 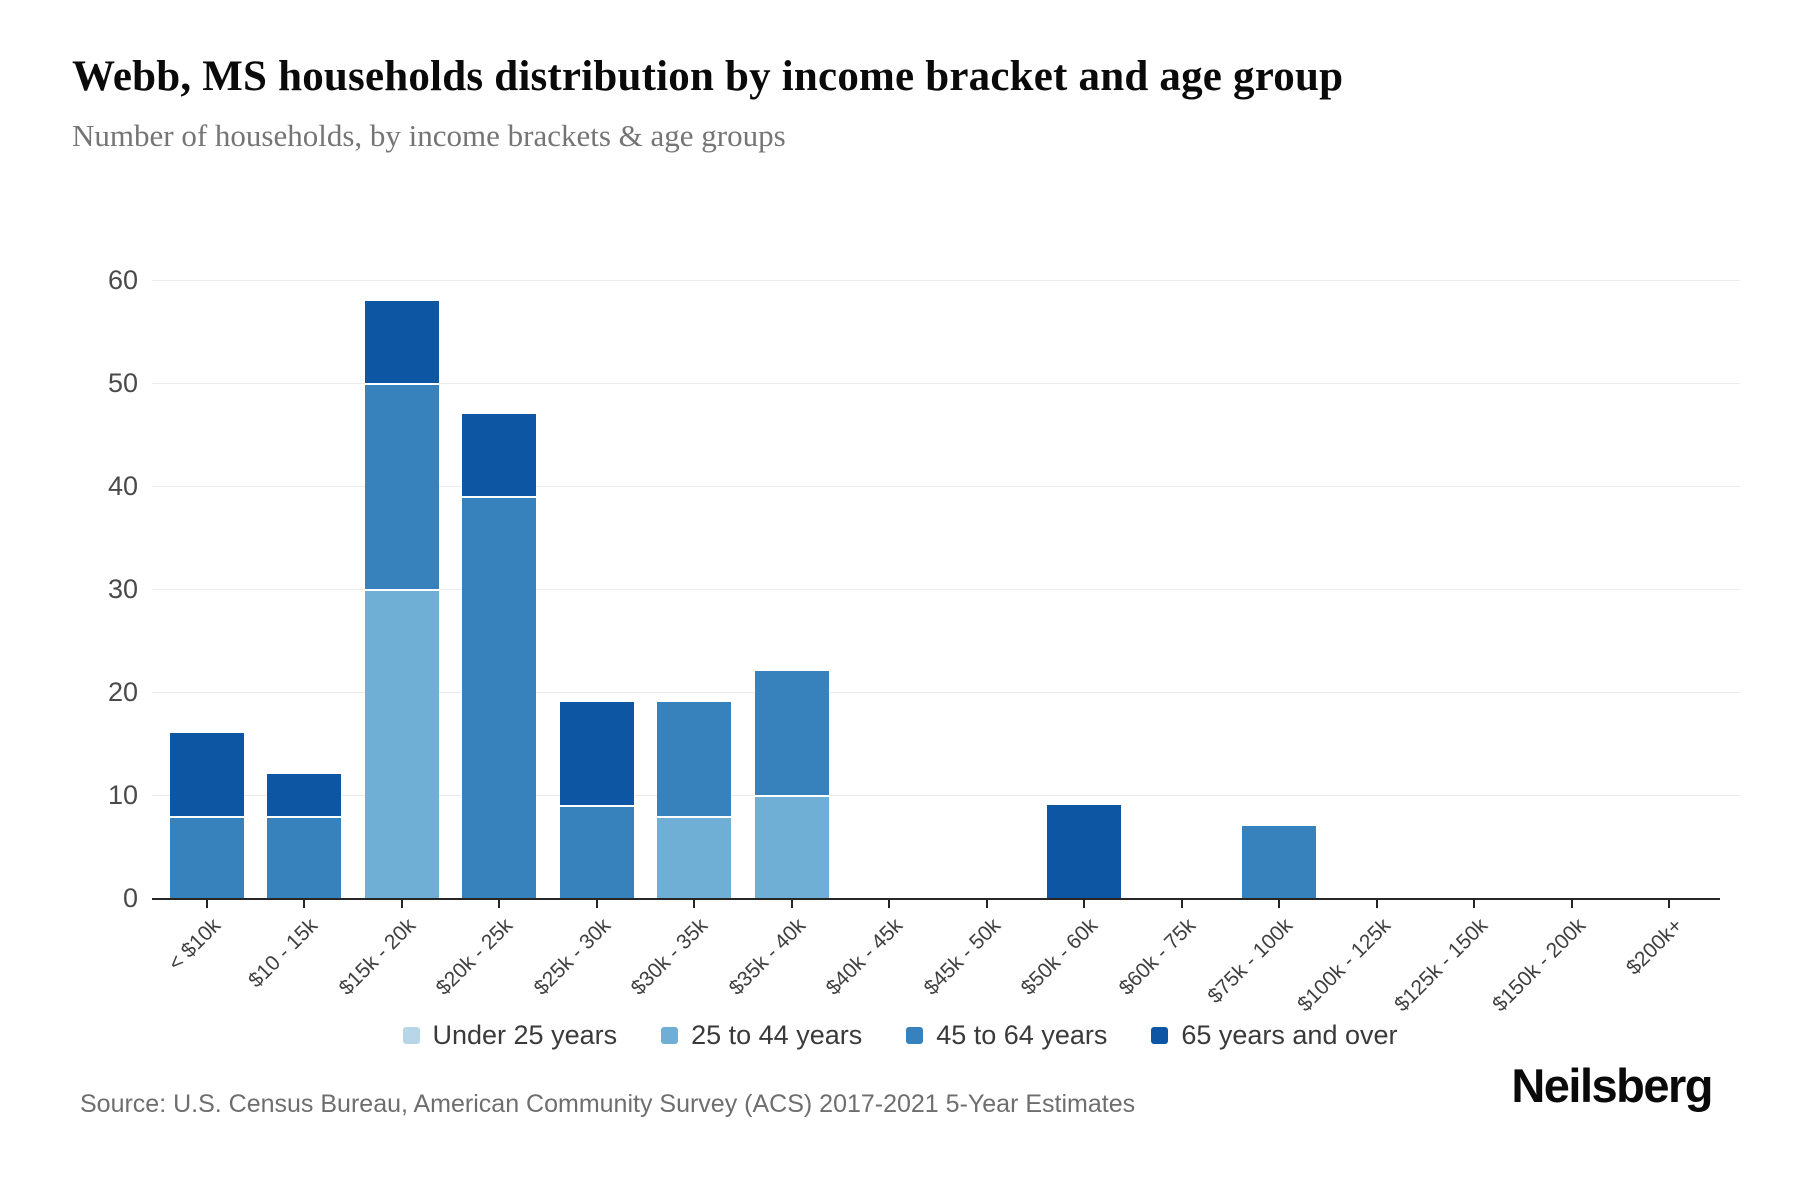 What do you see at coordinates (283, 953) in the screenshot?
I see `x-tick-label: $10 - 15k` at bounding box center [283, 953].